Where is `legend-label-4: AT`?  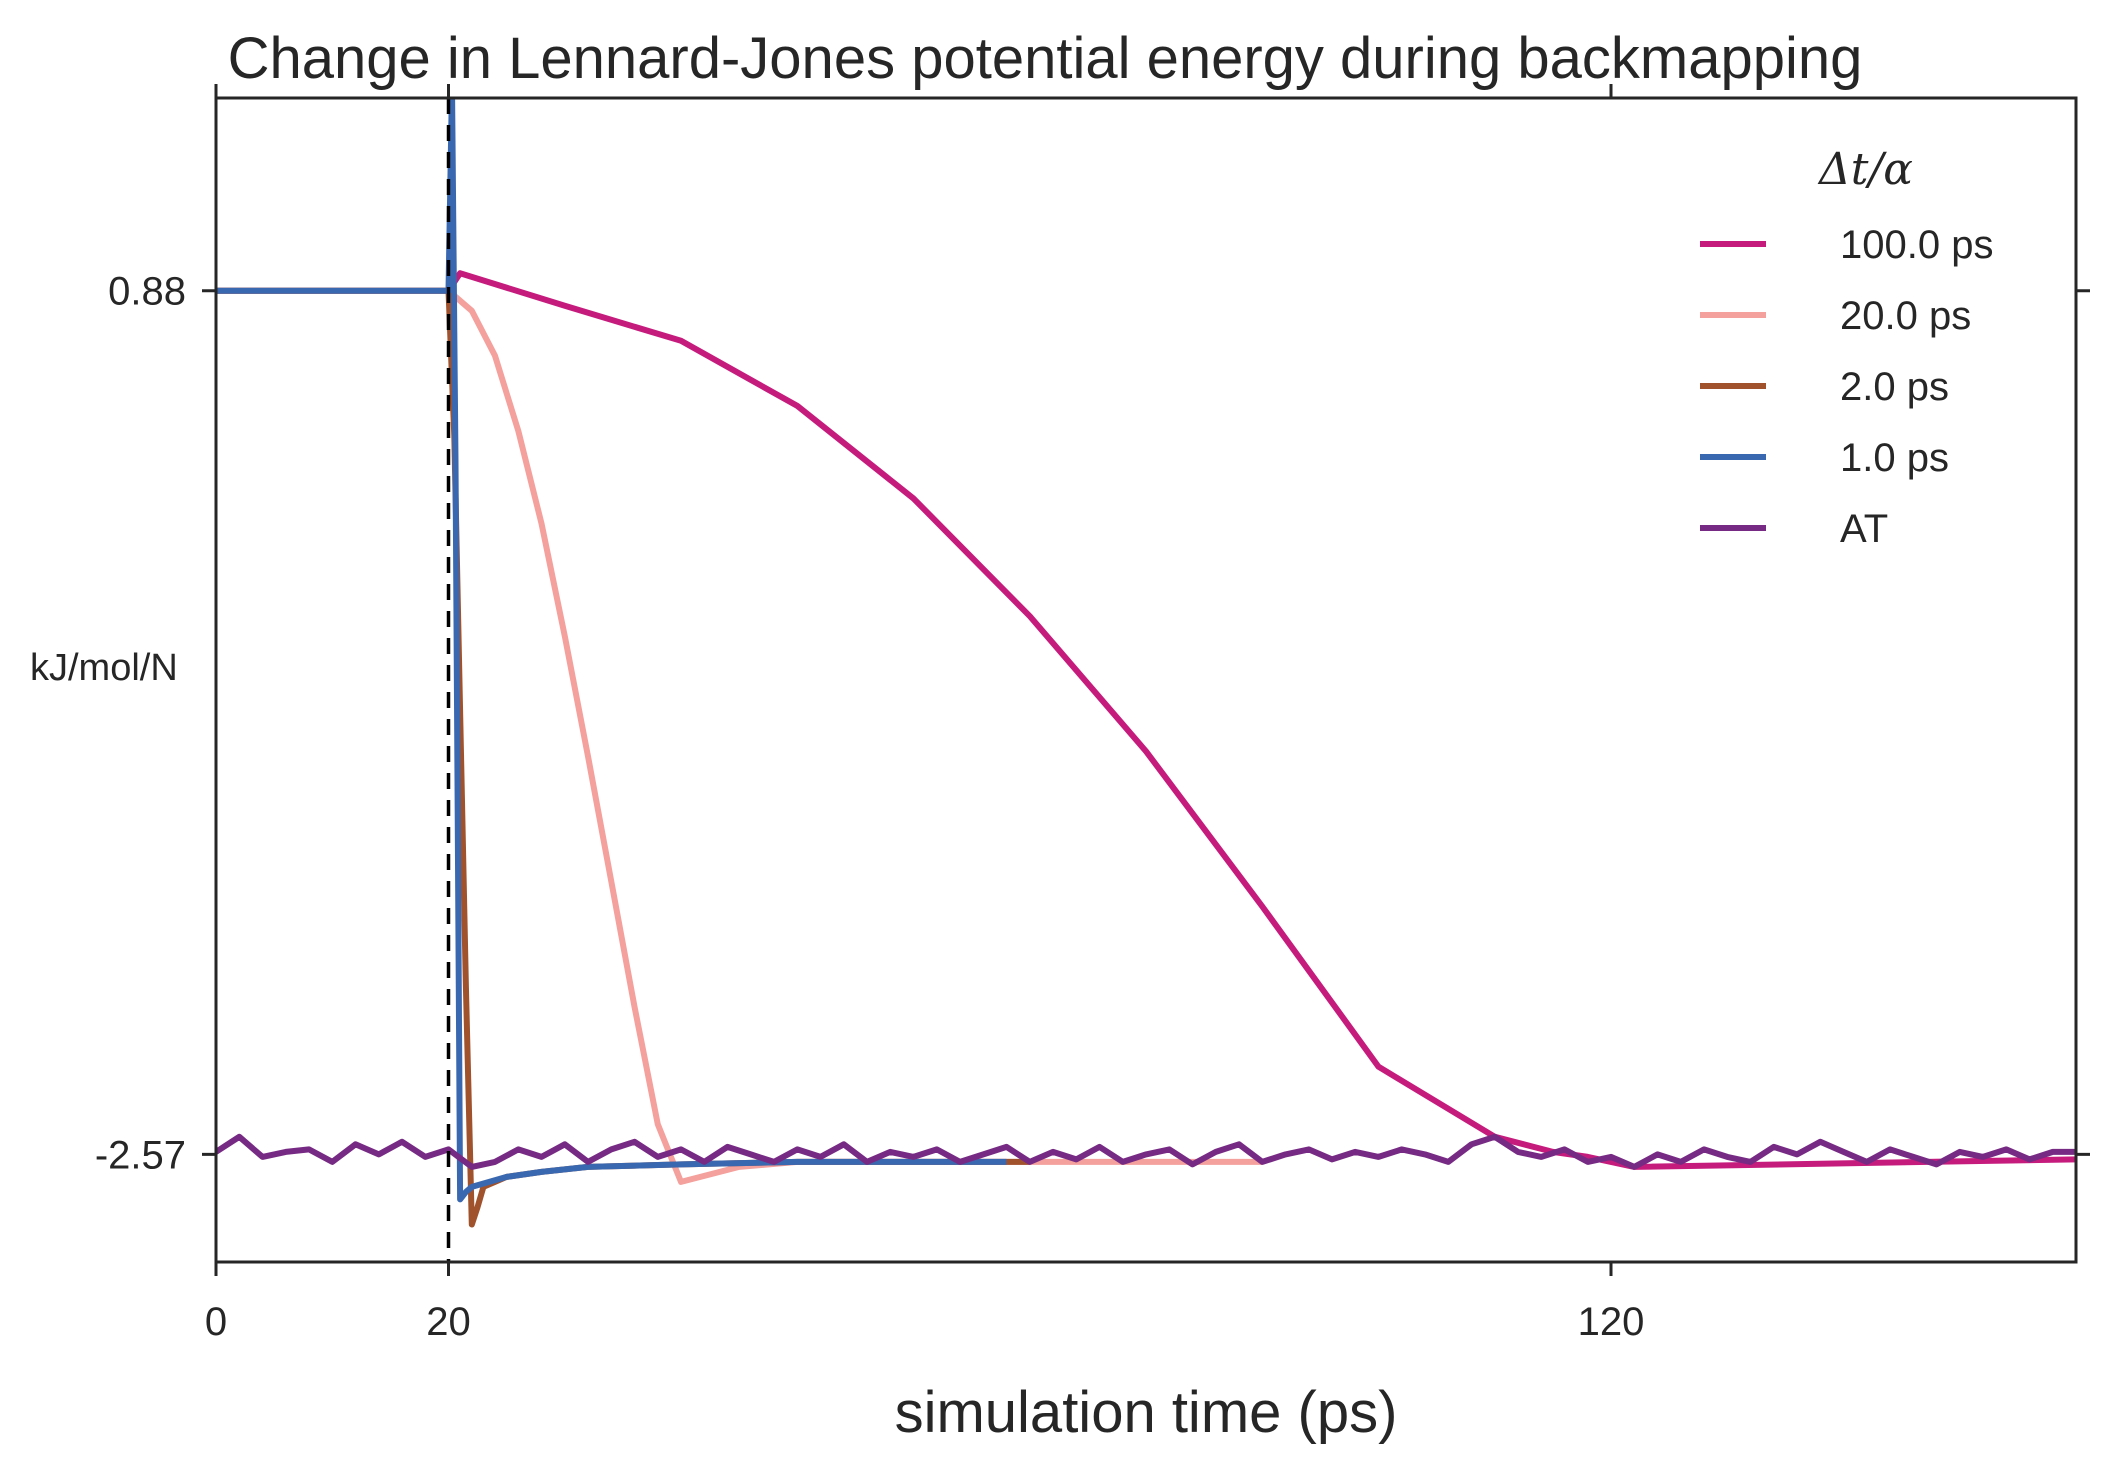
legend-label-4: AT is located at coordinates (1864, 529).